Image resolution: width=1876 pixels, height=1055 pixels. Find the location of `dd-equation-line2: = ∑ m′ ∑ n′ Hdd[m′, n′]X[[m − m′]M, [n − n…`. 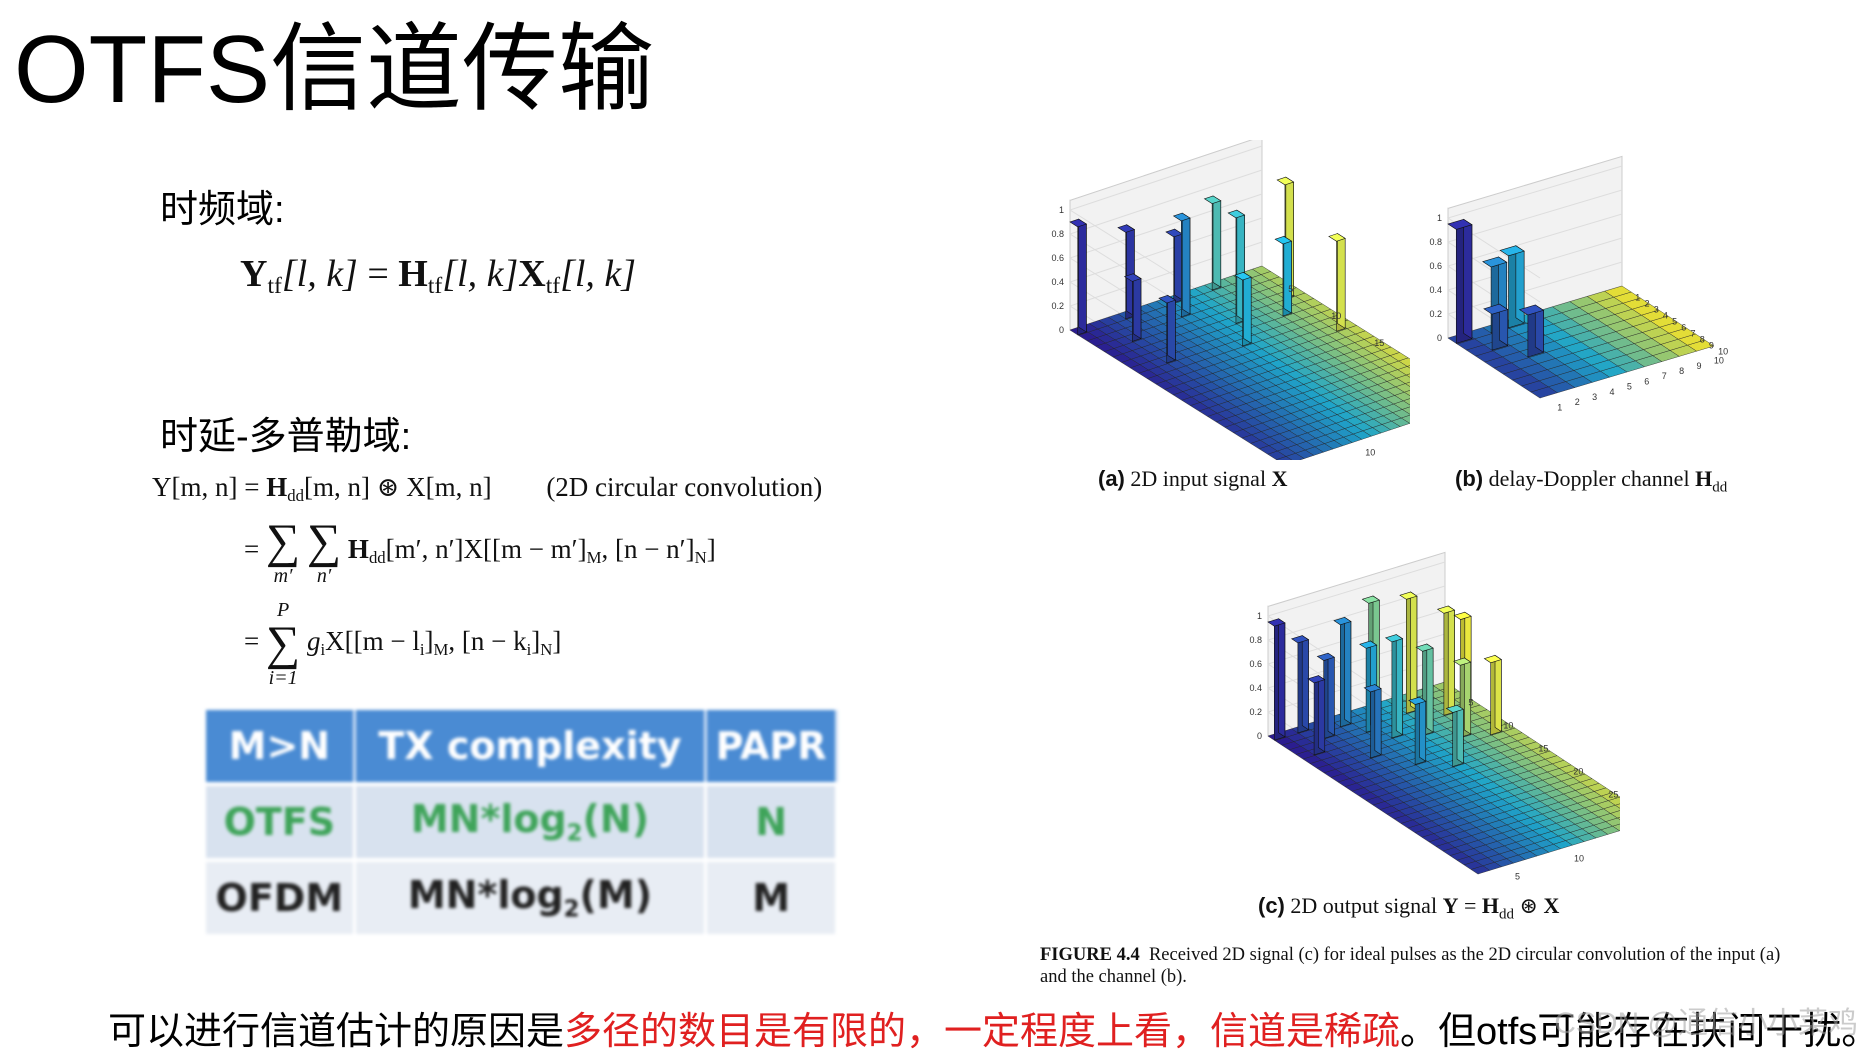

dd-equation-line2: = ∑ m′ ∑ n′ Hdd[m′, n′]X[[m − m′]M, [n − n… is located at coordinates (480, 551).